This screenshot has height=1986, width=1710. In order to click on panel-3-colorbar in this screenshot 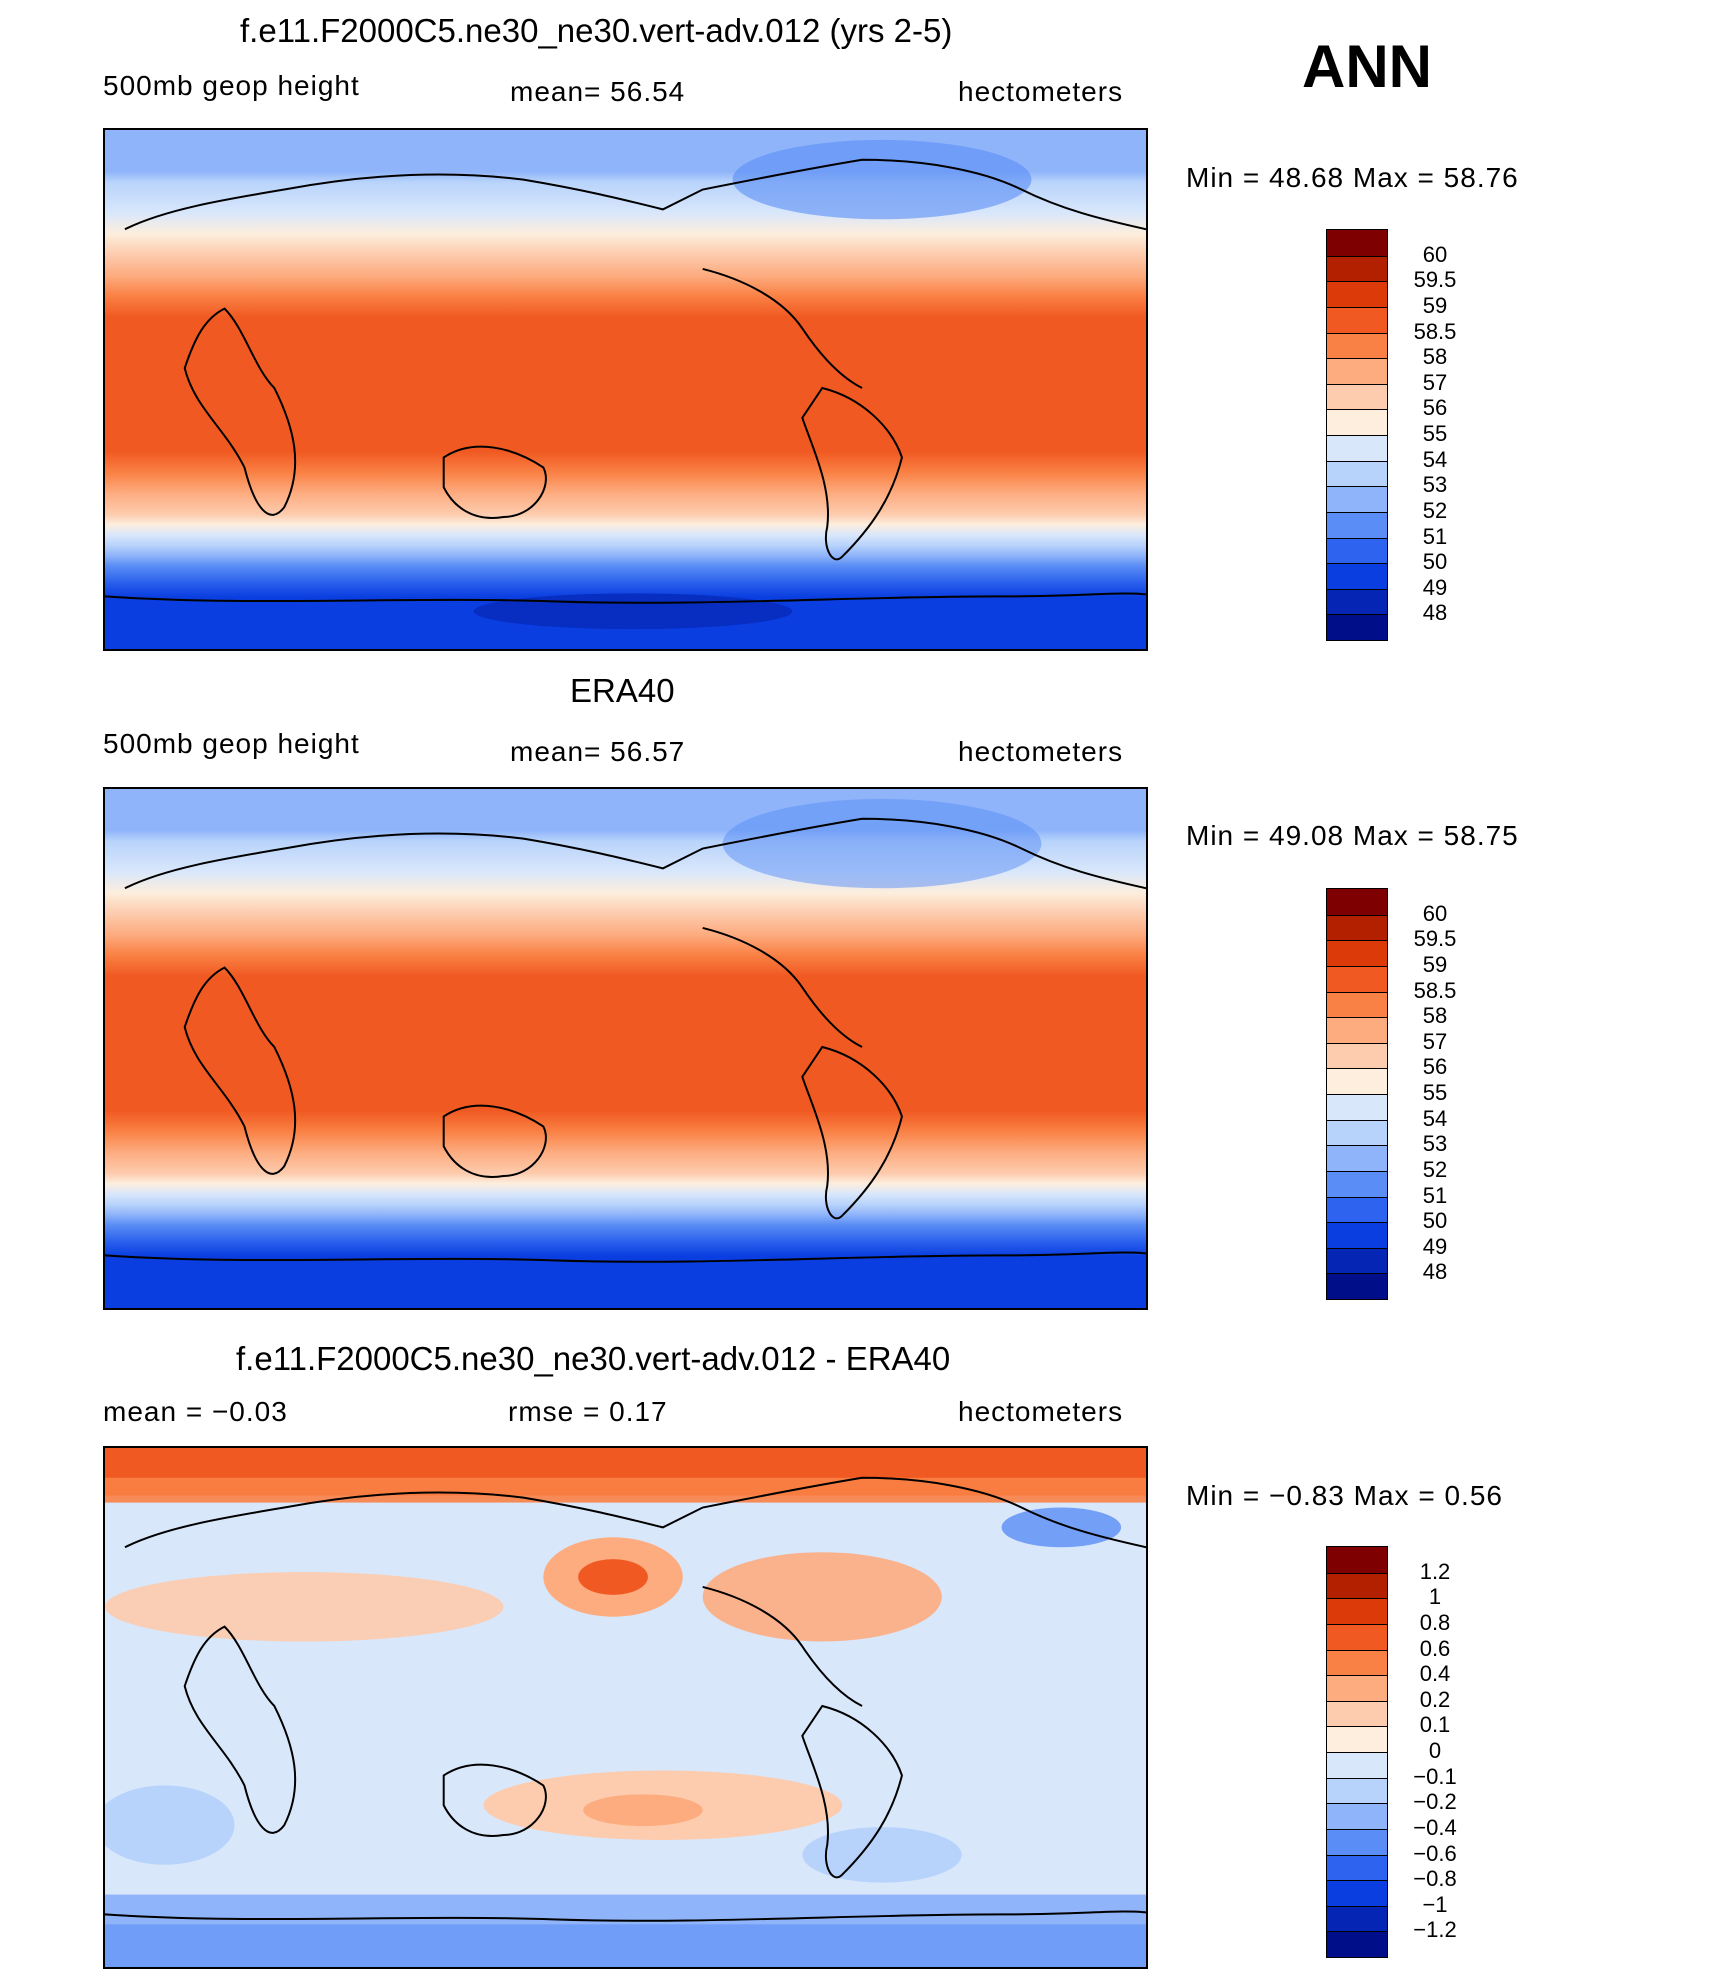, I will do `click(1357, 1752)`.